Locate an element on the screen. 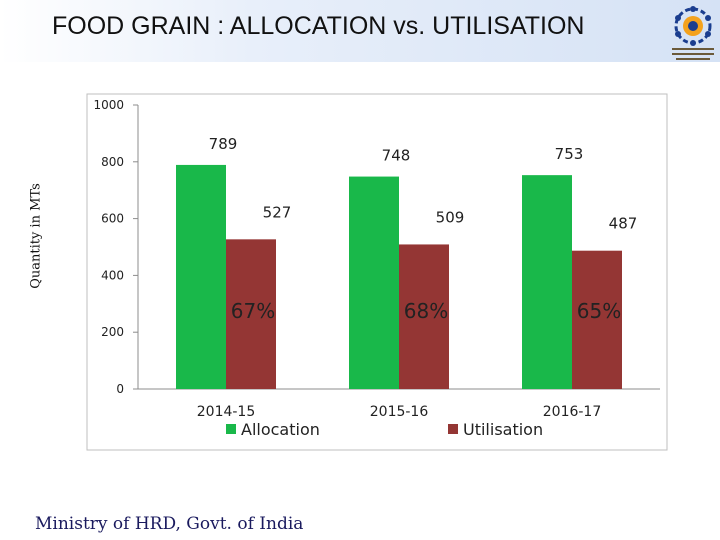 The image size is (720, 540). title-banner: FOOD GRAIN : ALLOCATION vs. UTILISATION is located at coordinates (360, 31).